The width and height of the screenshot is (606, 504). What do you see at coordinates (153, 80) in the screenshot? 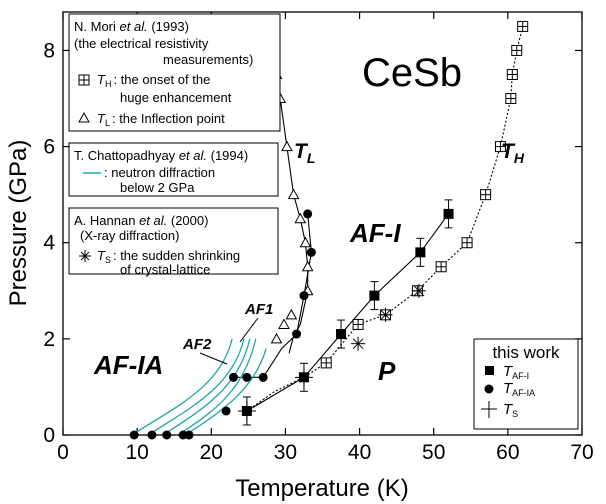
I see `svg-text: TH: the onset of the` at bounding box center [153, 80].